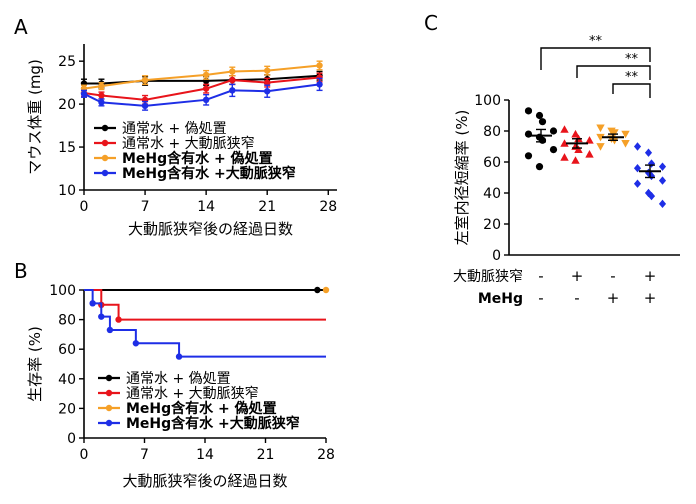 This screenshot has width=696, height=504. I want to click on c-y-tick-label-2: 40, so click(492, 194).